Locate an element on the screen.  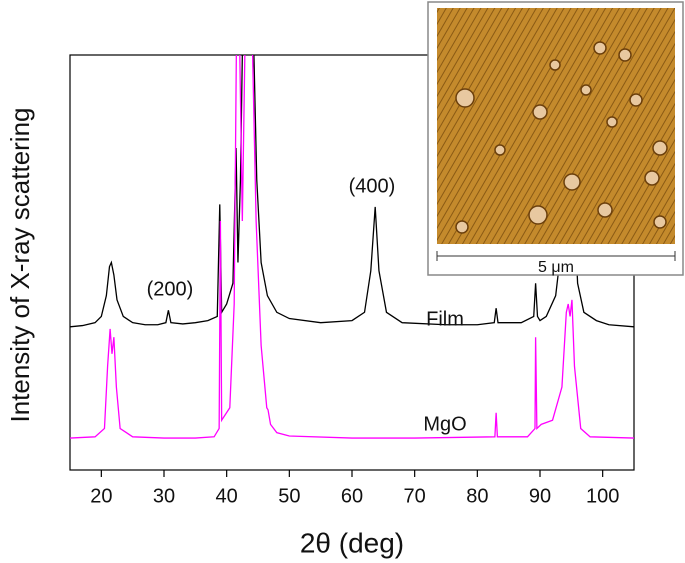
afm-grains is located at coordinates (561, 137).